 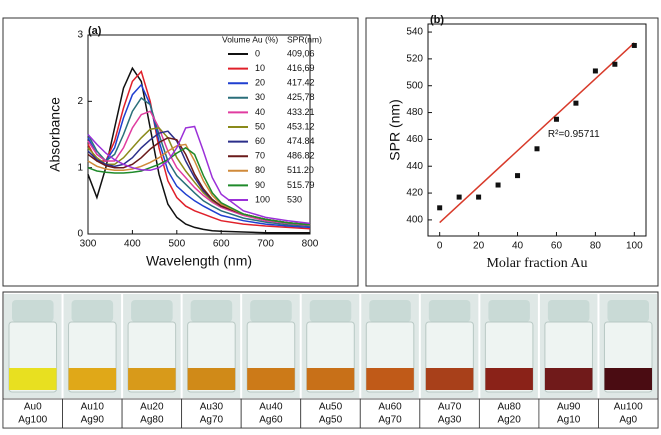 What do you see at coordinates (294, 199) in the screenshot?
I see `legend-spr: 530` at bounding box center [294, 199].